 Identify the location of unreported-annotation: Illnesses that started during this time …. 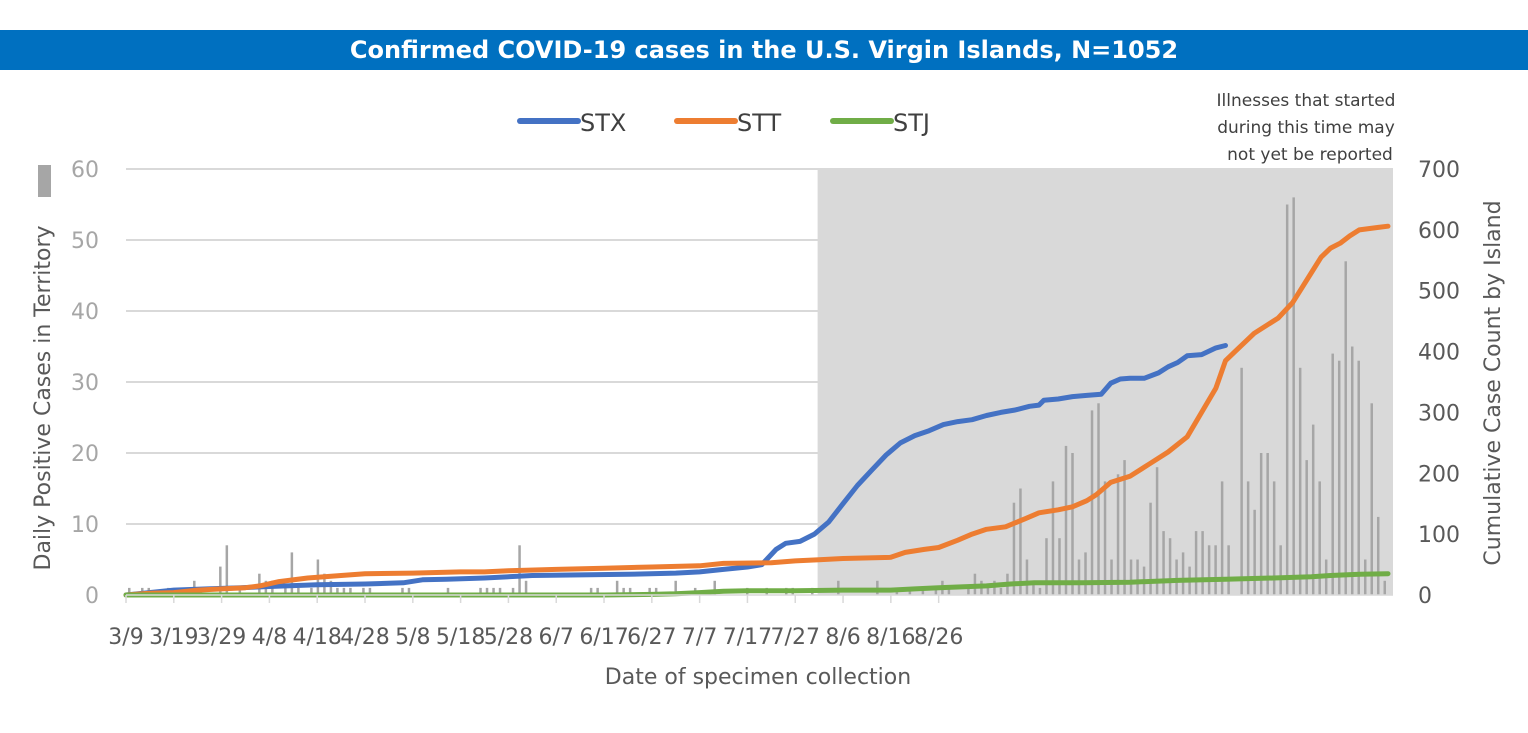
(1306, 128).